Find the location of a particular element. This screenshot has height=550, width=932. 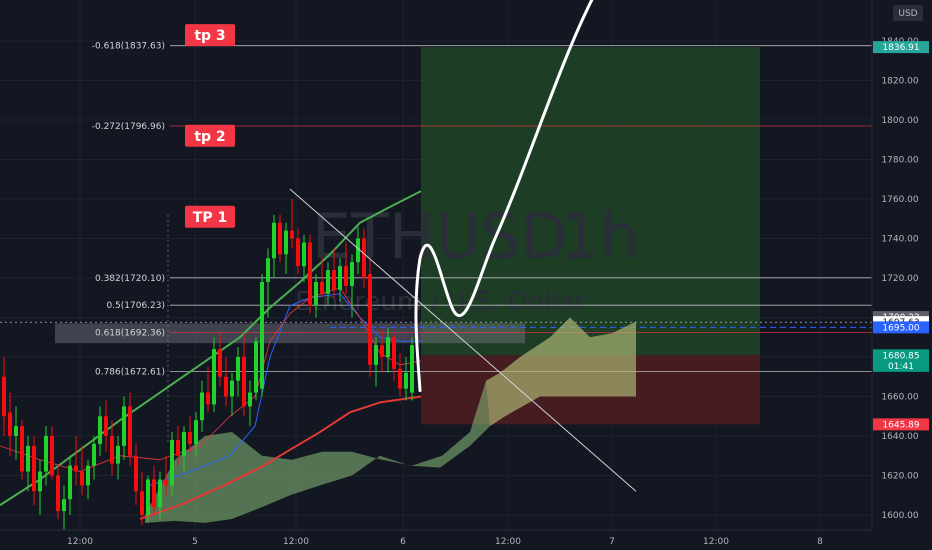

price-tick-label: 1620.00 is located at coordinates (899, 477).